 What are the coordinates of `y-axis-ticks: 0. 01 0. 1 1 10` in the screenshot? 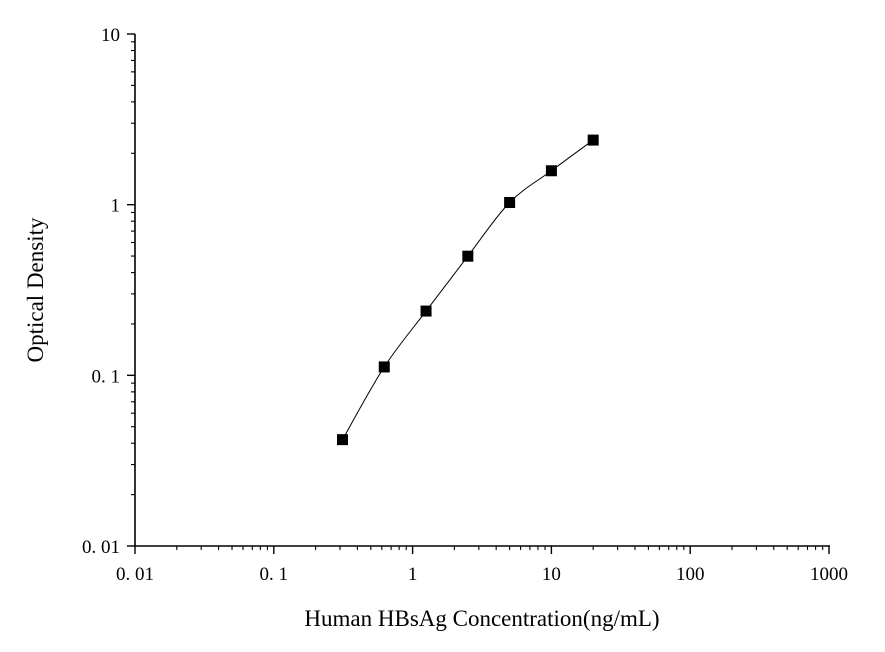 It's located at (108, 291).